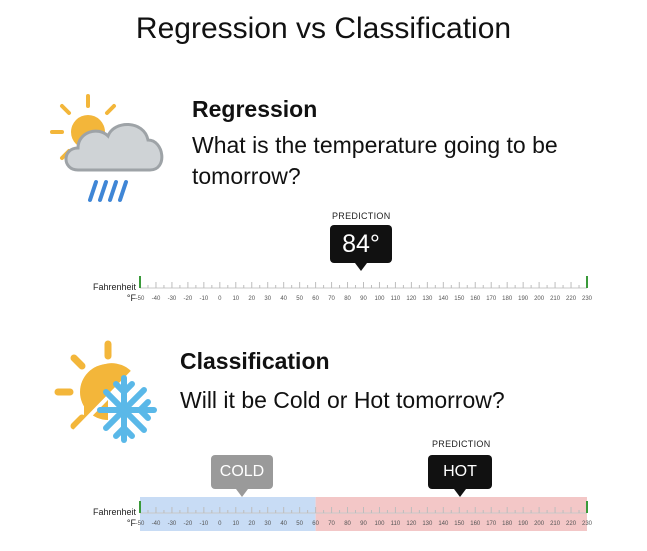 The image size is (647, 551). What do you see at coordinates (105, 391) in the screenshot?
I see `sun-snowflake-icon` at bounding box center [105, 391].